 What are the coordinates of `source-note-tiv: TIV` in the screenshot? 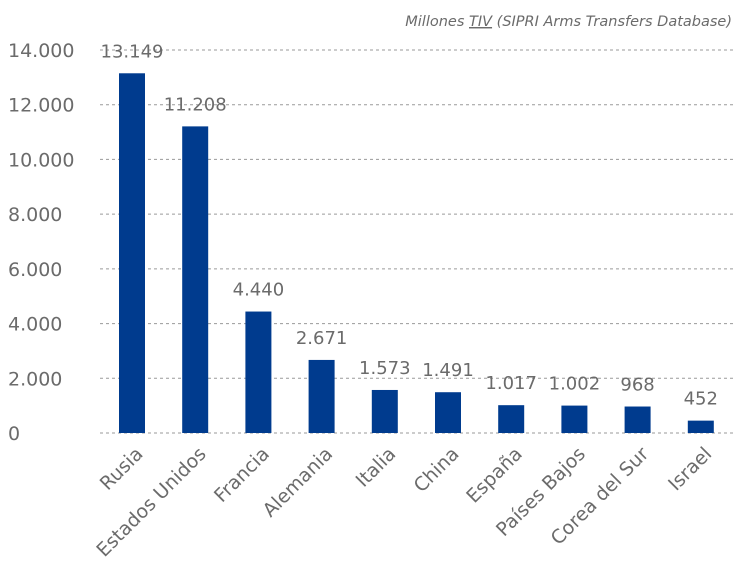 It's located at (481, 22).